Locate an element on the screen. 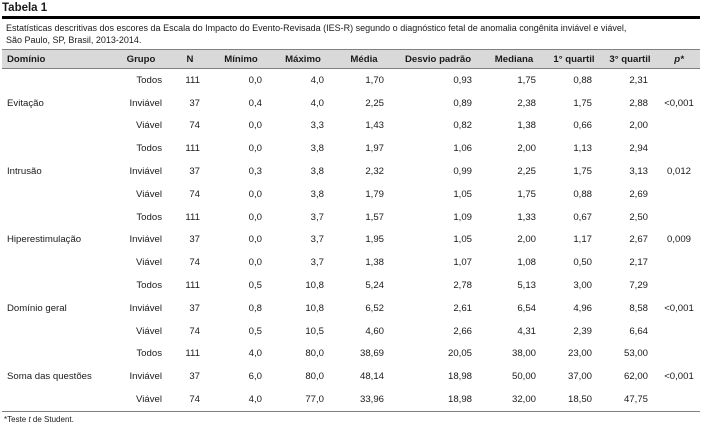 This screenshot has height=434, width=702. cell-q3: 2,17 is located at coordinates (638, 263).